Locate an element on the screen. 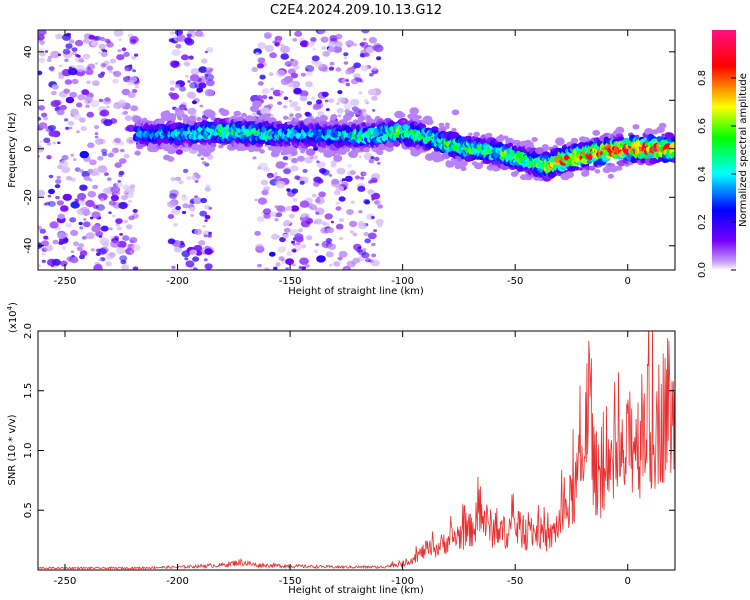 Image resolution: width=750 pixels, height=600 pixels. x-tick-label: -150 is located at coordinates (290, 281).